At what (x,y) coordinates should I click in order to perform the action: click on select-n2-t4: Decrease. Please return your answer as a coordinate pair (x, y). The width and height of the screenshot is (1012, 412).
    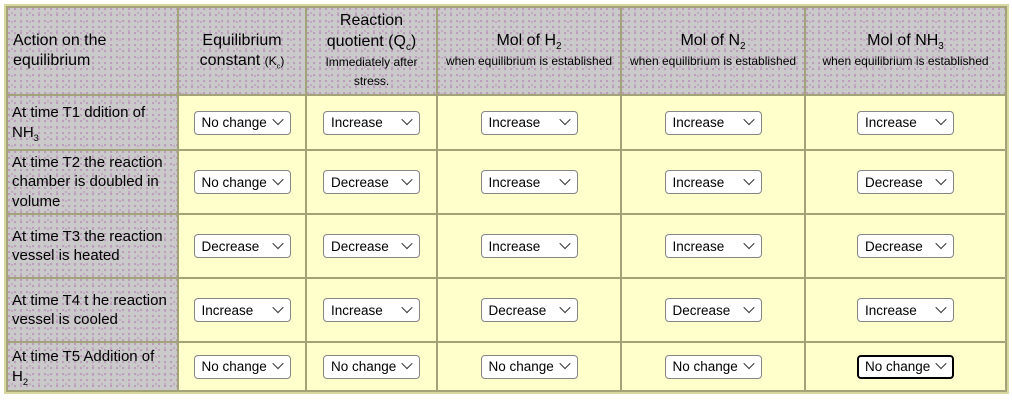
    Looking at the image, I should click on (713, 310).